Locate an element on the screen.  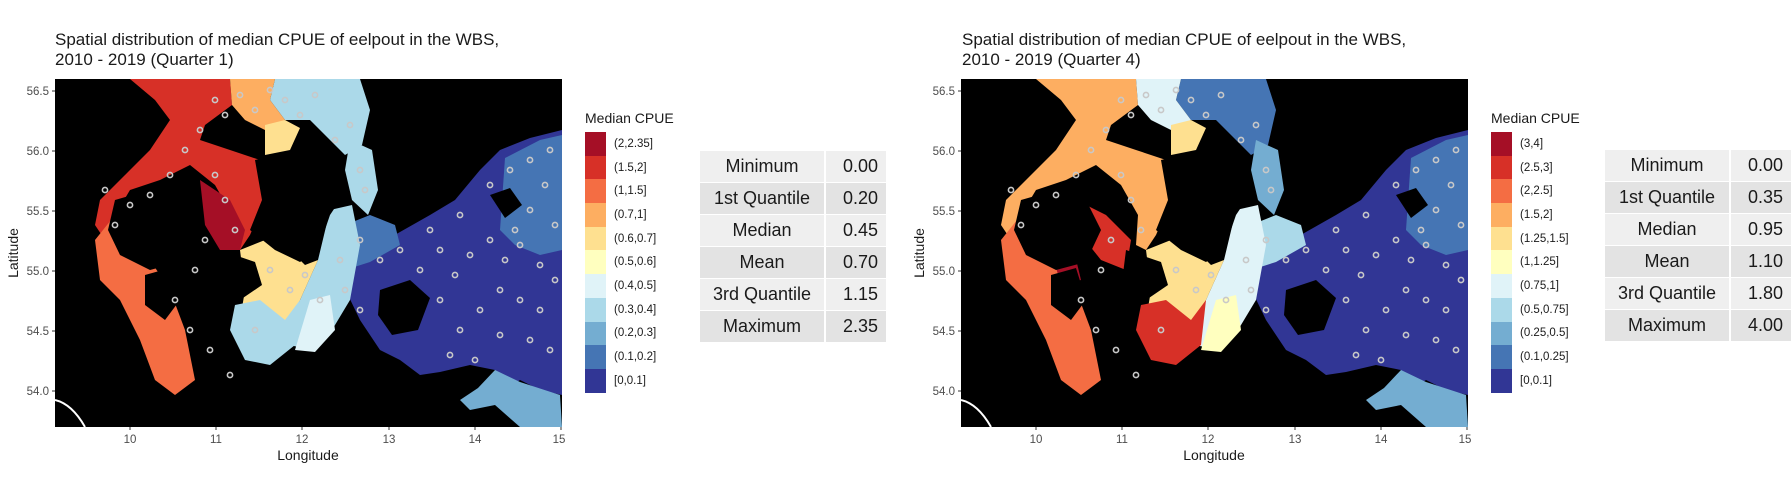
sea-region-kattegat-high is located at coordinates (180, 164).